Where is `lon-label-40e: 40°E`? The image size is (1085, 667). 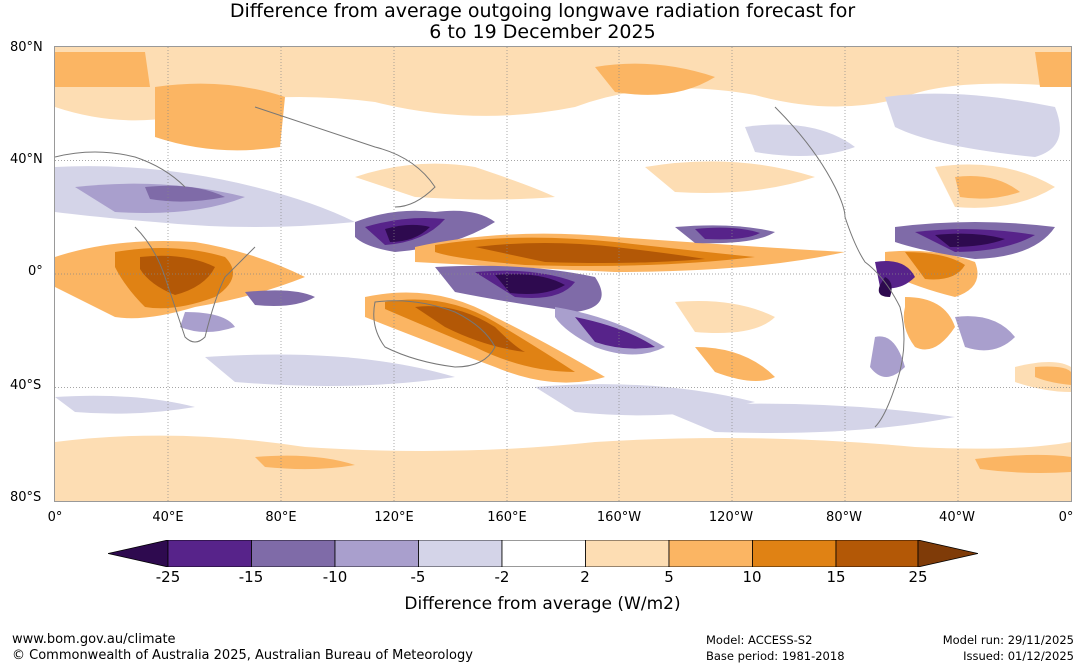 lon-label-40e: 40°E is located at coordinates (168, 517).